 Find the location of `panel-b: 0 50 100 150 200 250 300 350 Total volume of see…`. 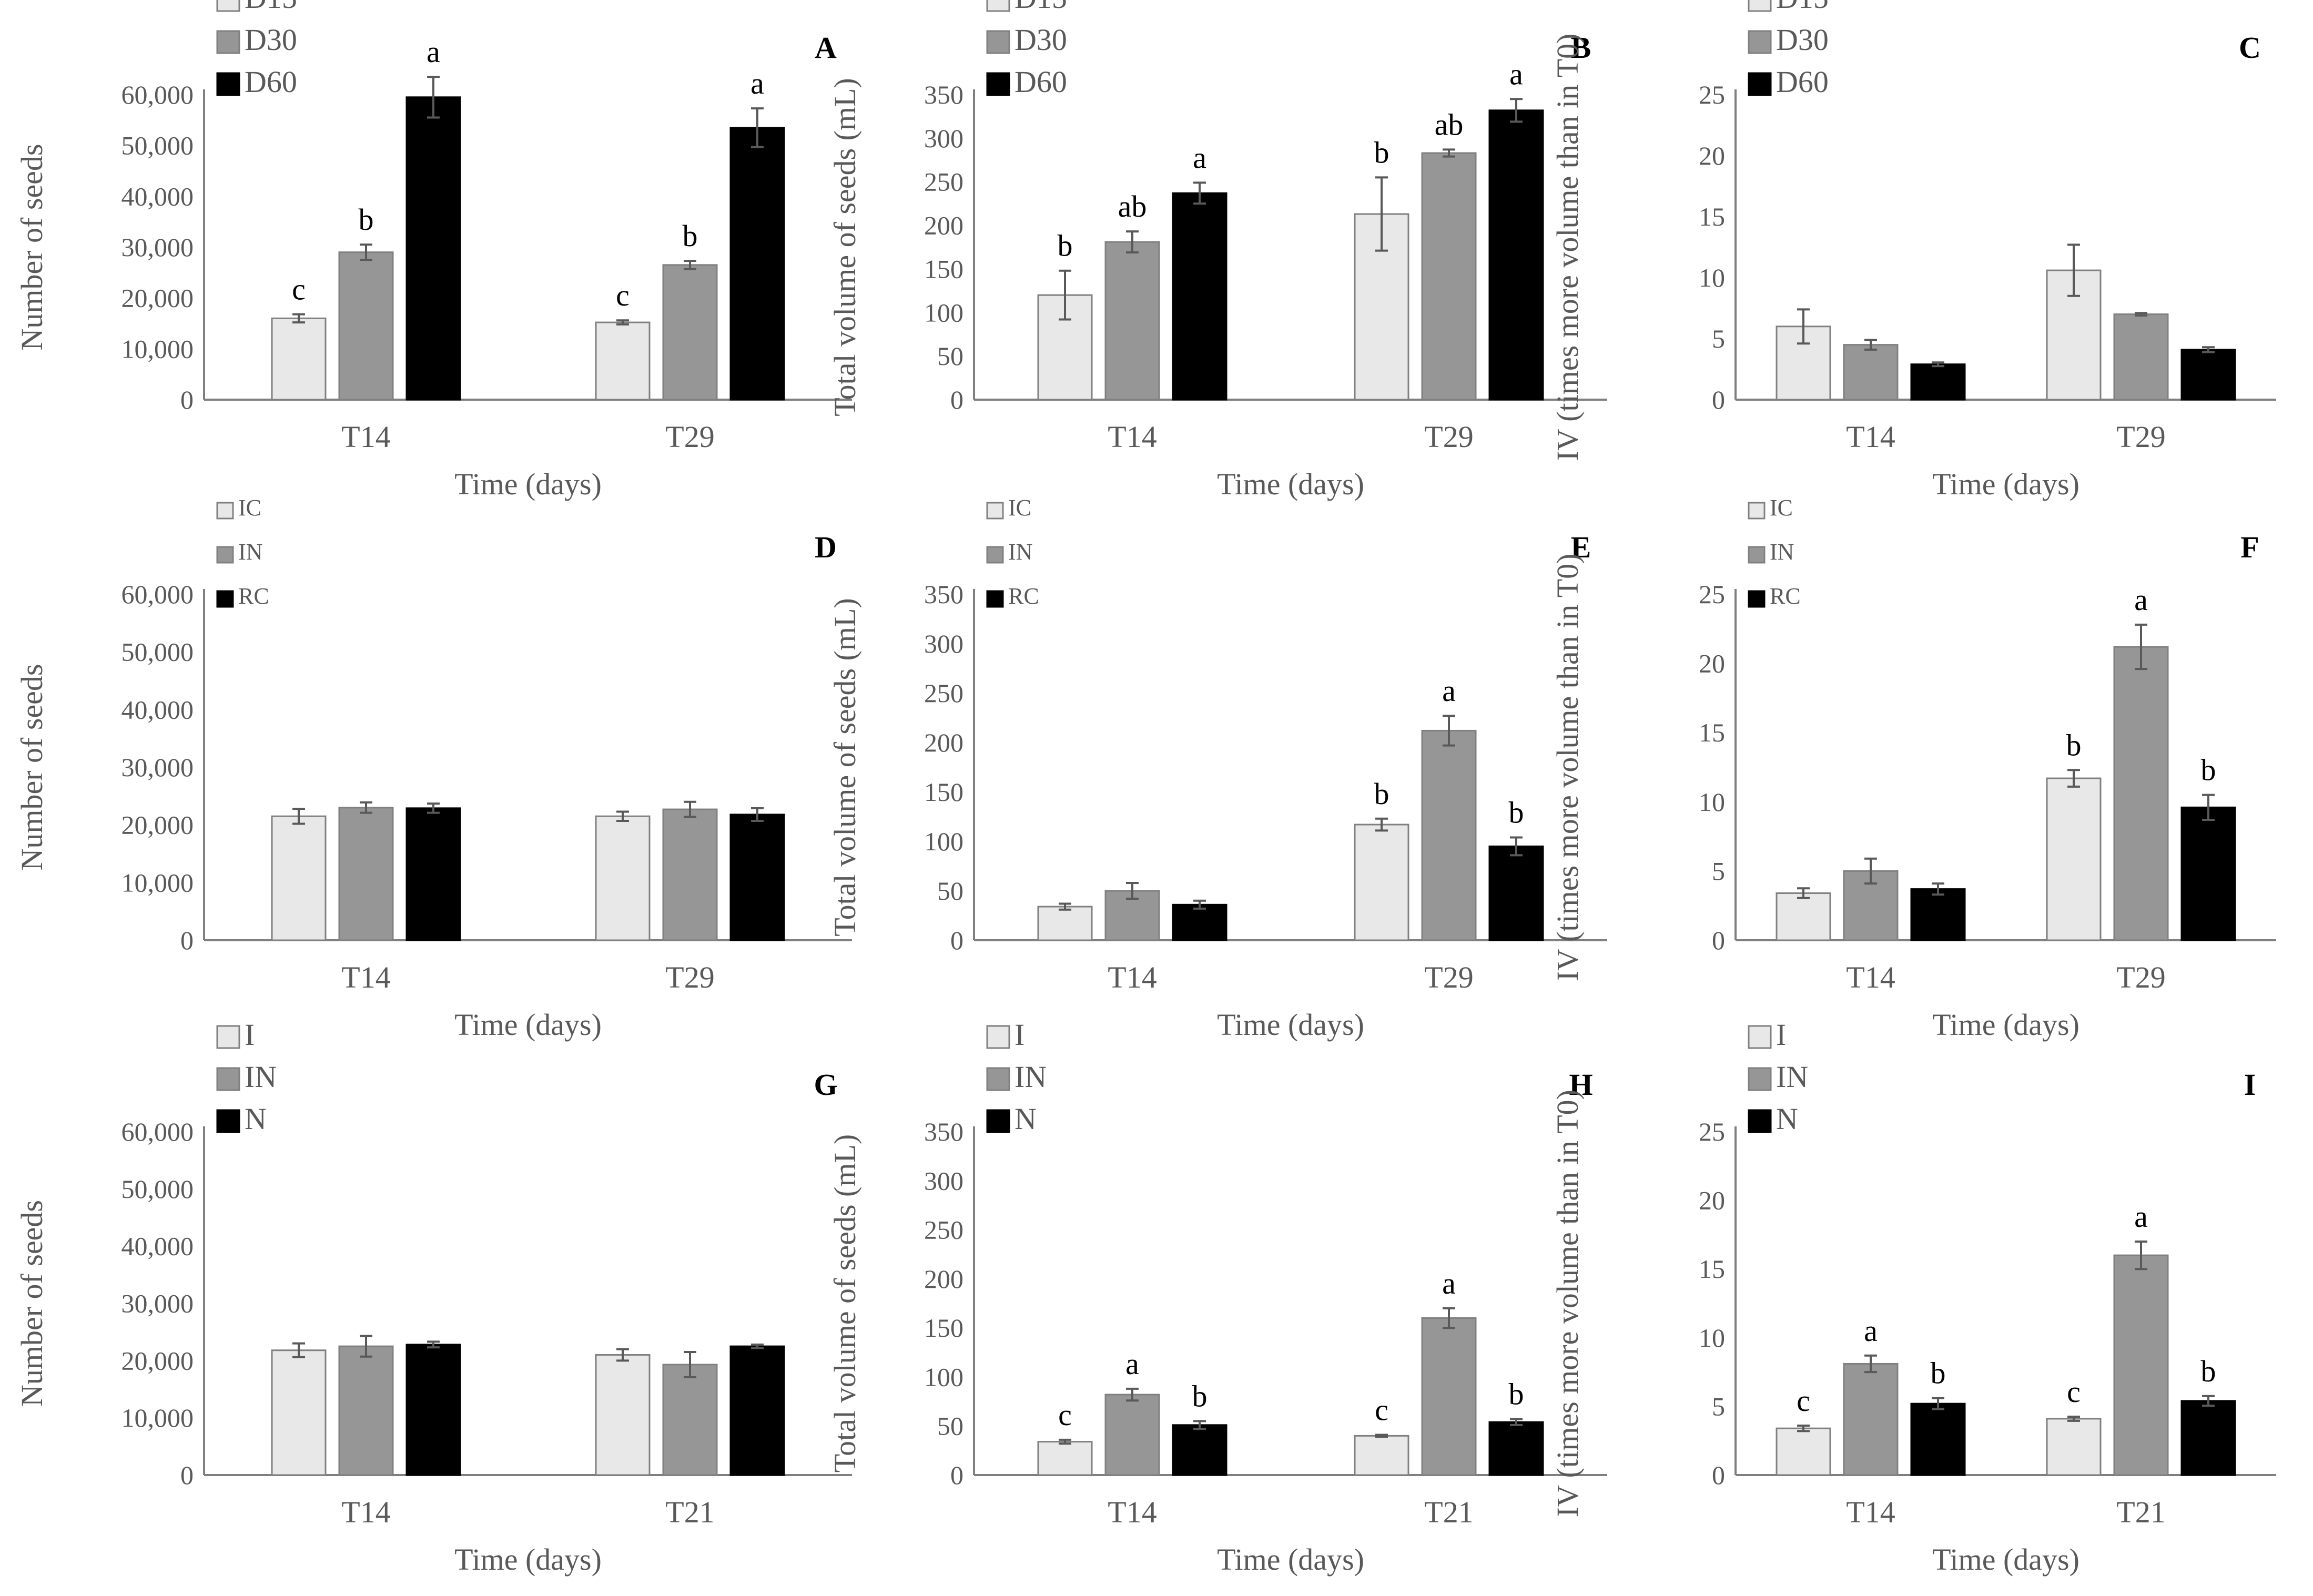

panel-b: 0 50 100 150 200 250 300 350 Total volume of see… is located at coordinates (1217, 251).